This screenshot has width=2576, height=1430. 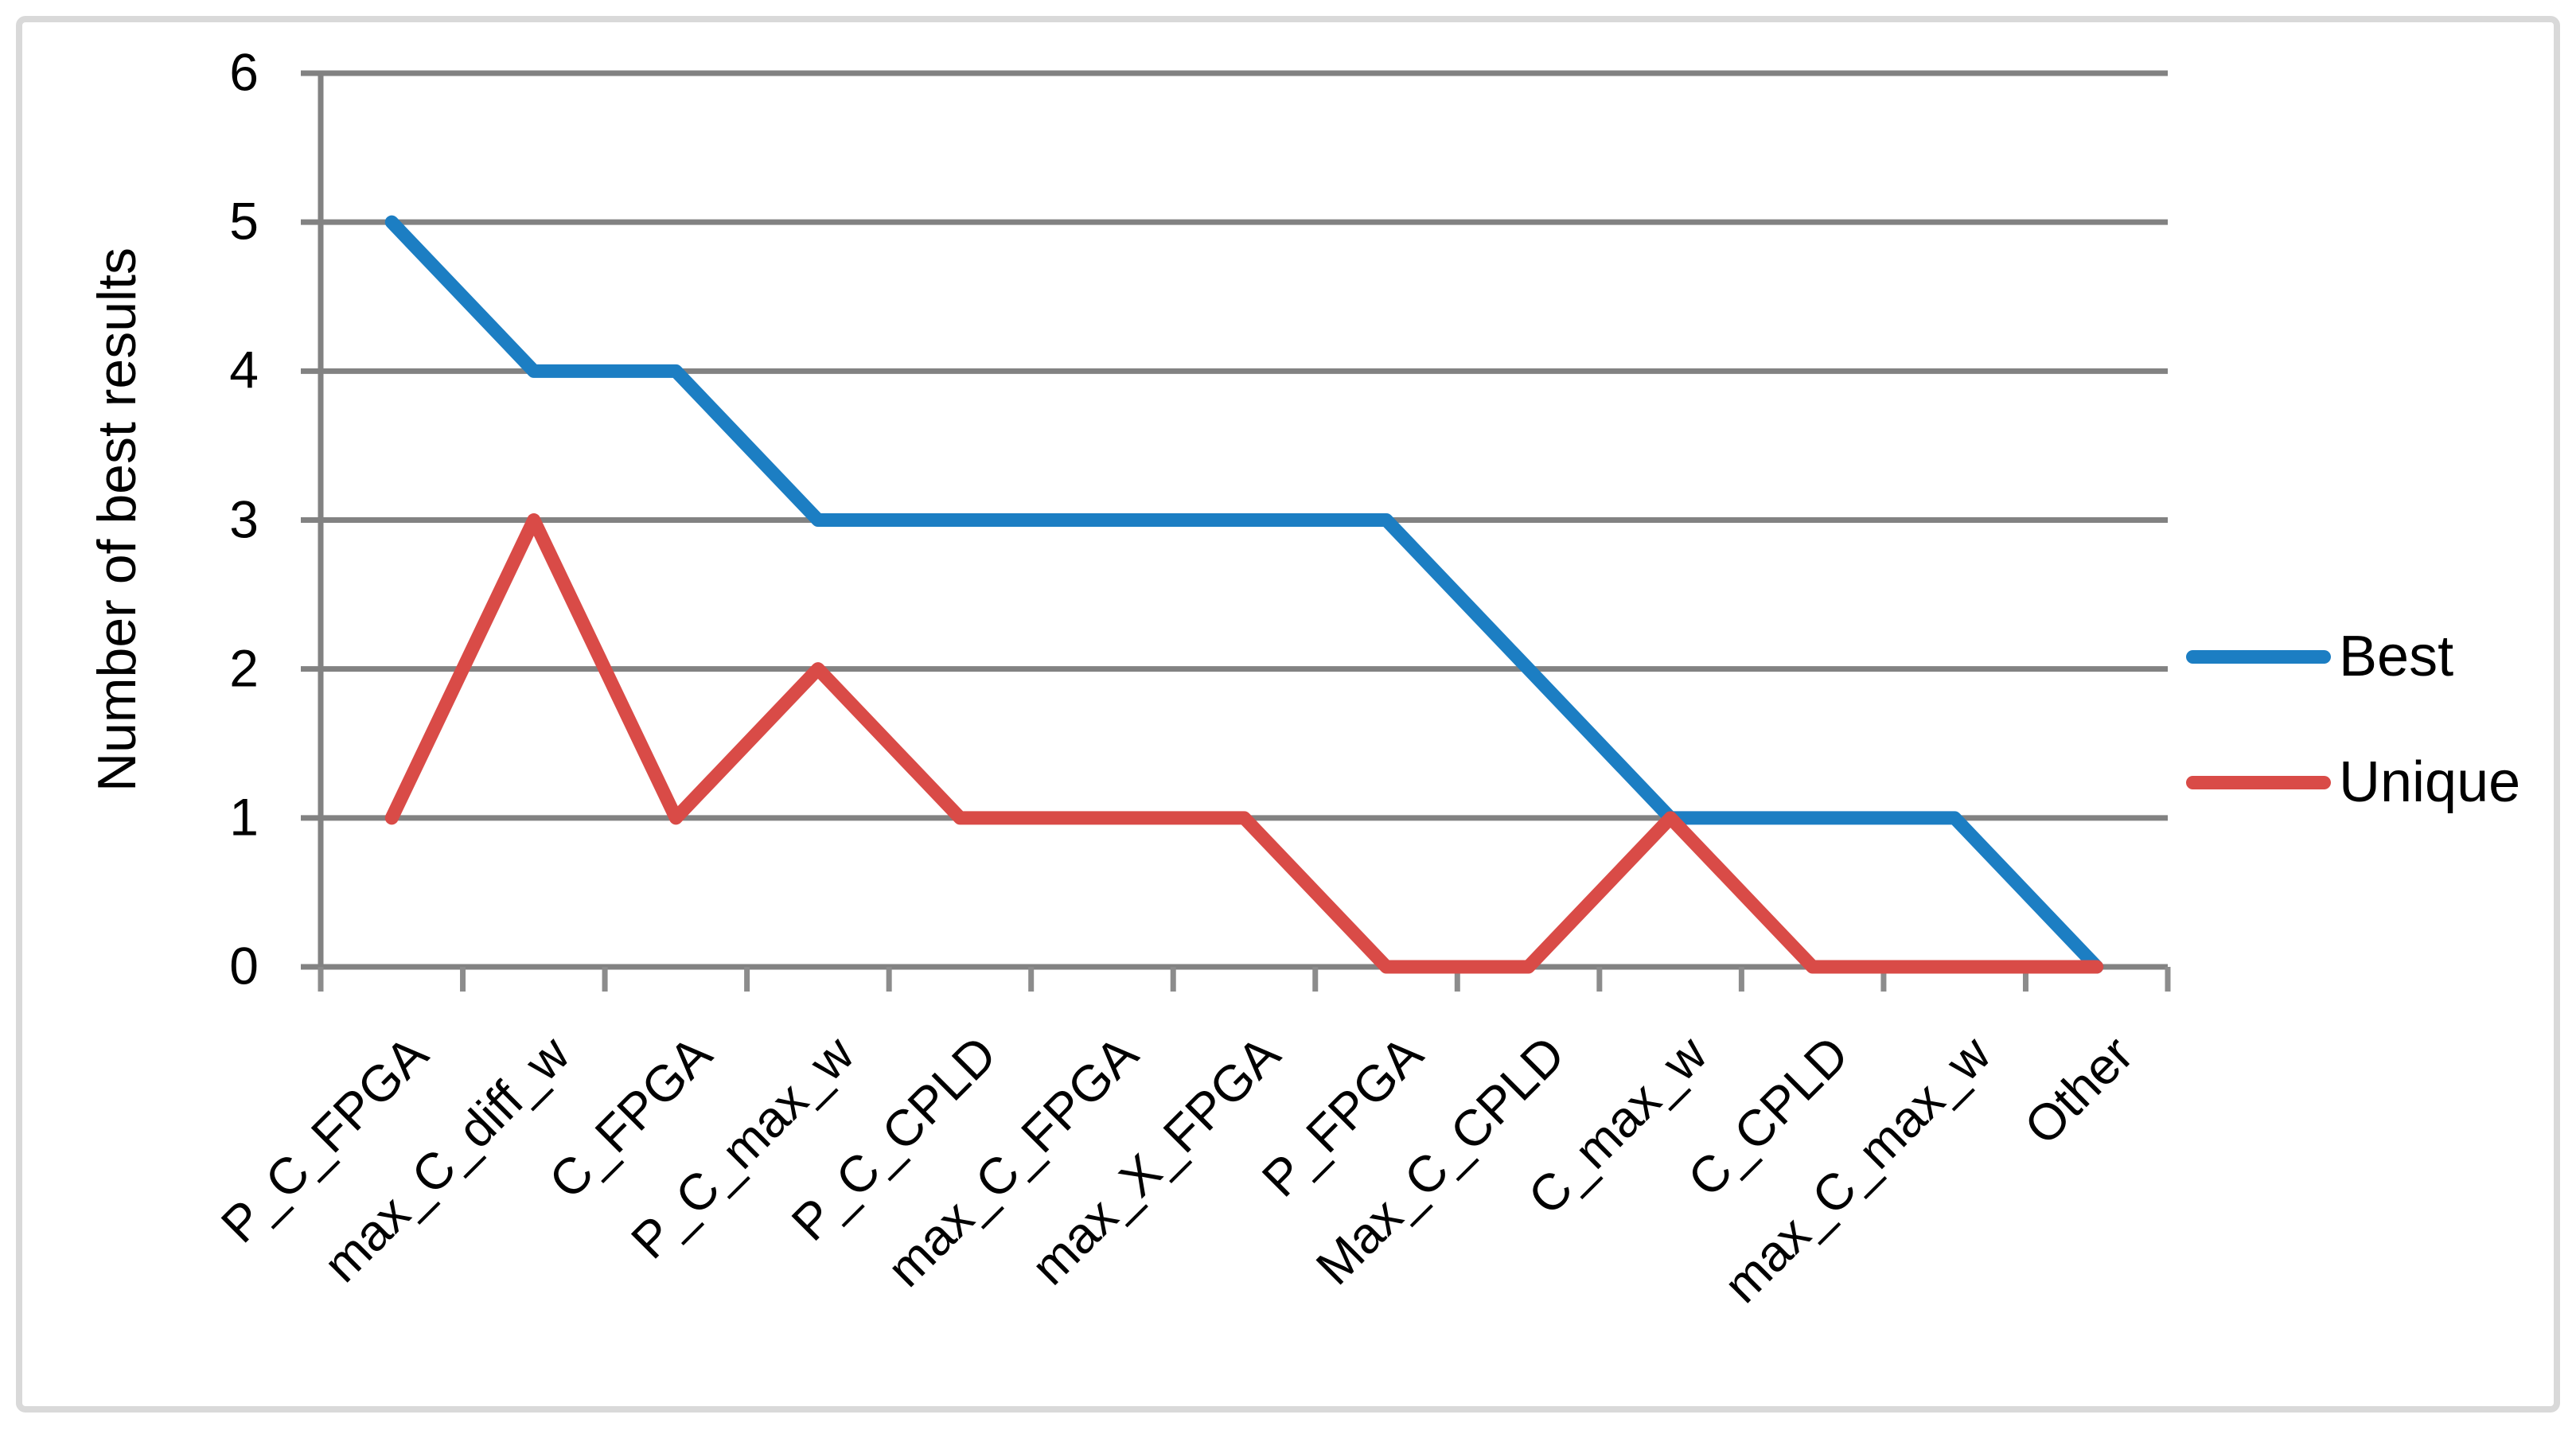 What do you see at coordinates (244, 519) in the screenshot?
I see `y-tick-label-3: 3` at bounding box center [244, 519].